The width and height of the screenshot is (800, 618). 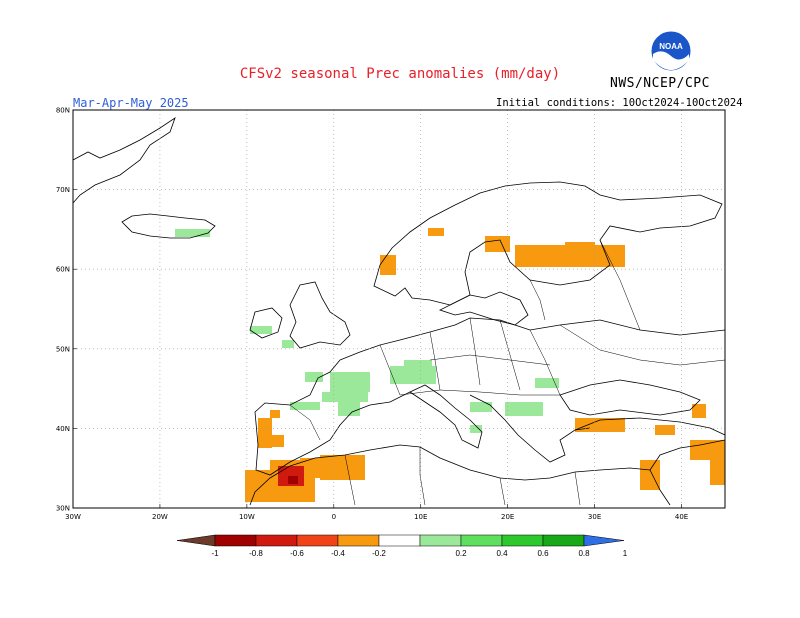 What do you see at coordinates (548, 243) in the screenshot?
I see `scandinavia-coast` at bounding box center [548, 243].